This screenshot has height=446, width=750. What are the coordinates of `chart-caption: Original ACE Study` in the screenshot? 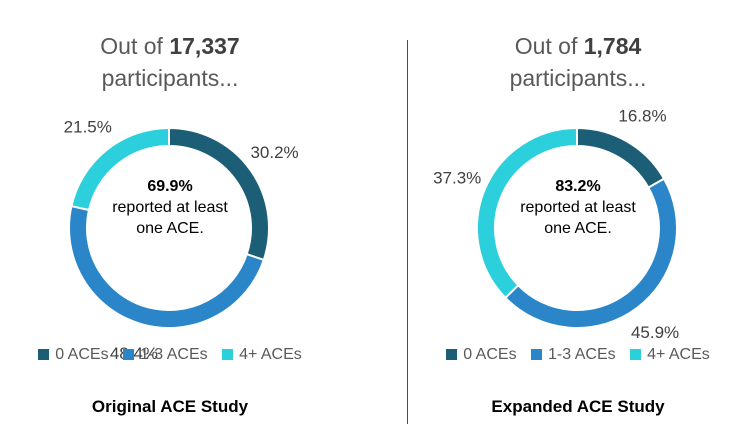 It's located at (170, 406).